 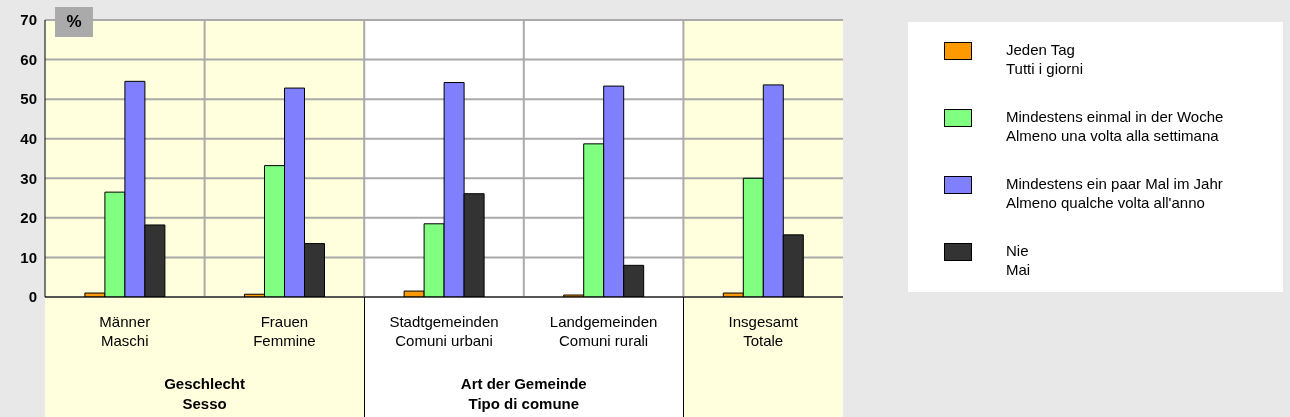 I want to click on text: Geschlecht Sesso, so click(x=205, y=394).